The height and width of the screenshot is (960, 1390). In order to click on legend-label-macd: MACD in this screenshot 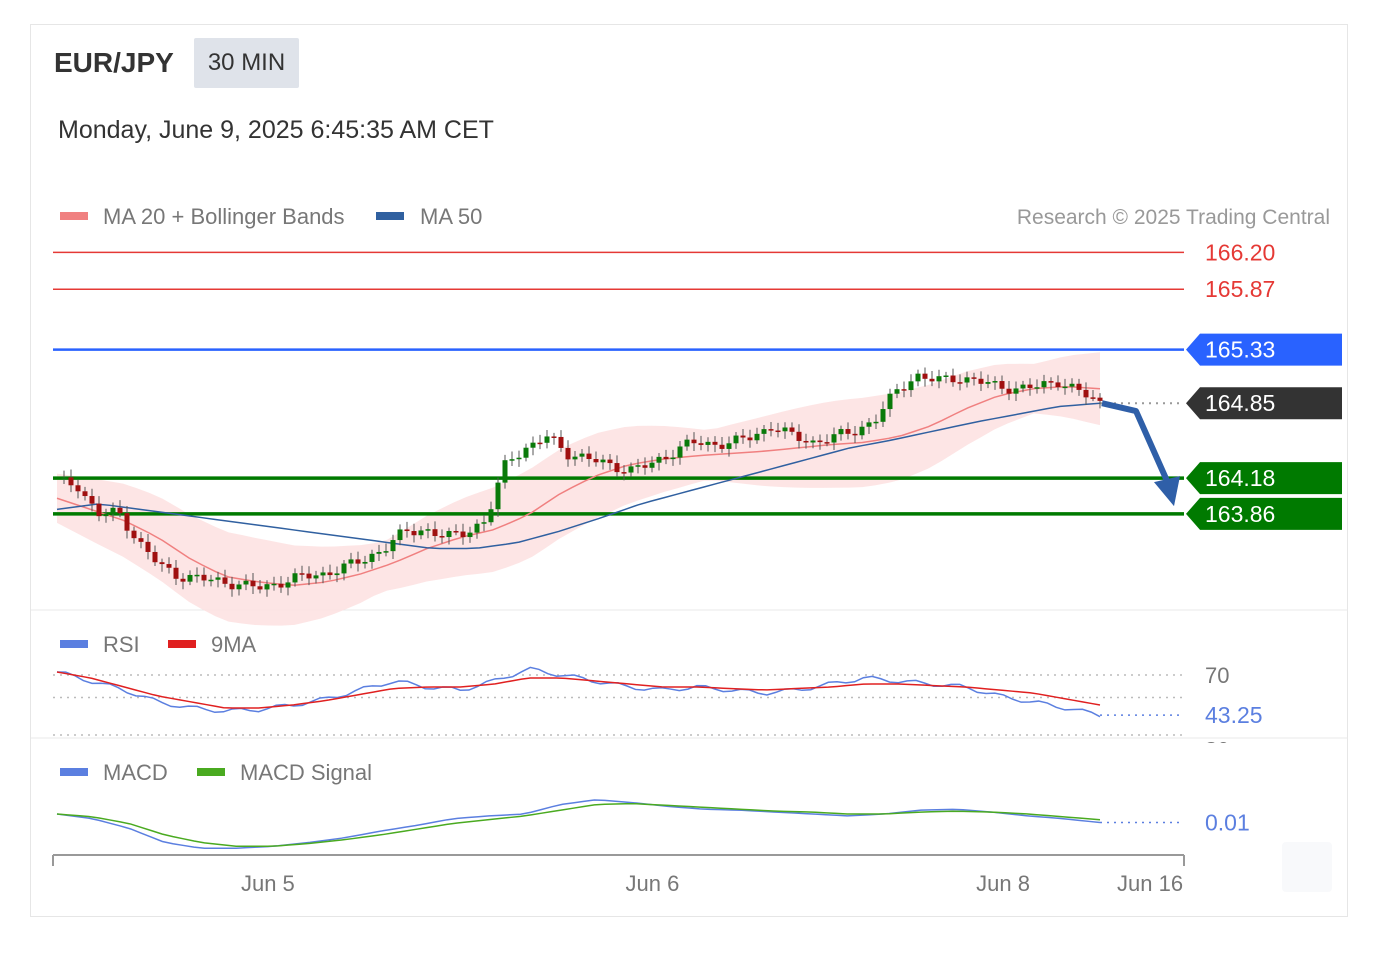, I will do `click(135, 772)`.